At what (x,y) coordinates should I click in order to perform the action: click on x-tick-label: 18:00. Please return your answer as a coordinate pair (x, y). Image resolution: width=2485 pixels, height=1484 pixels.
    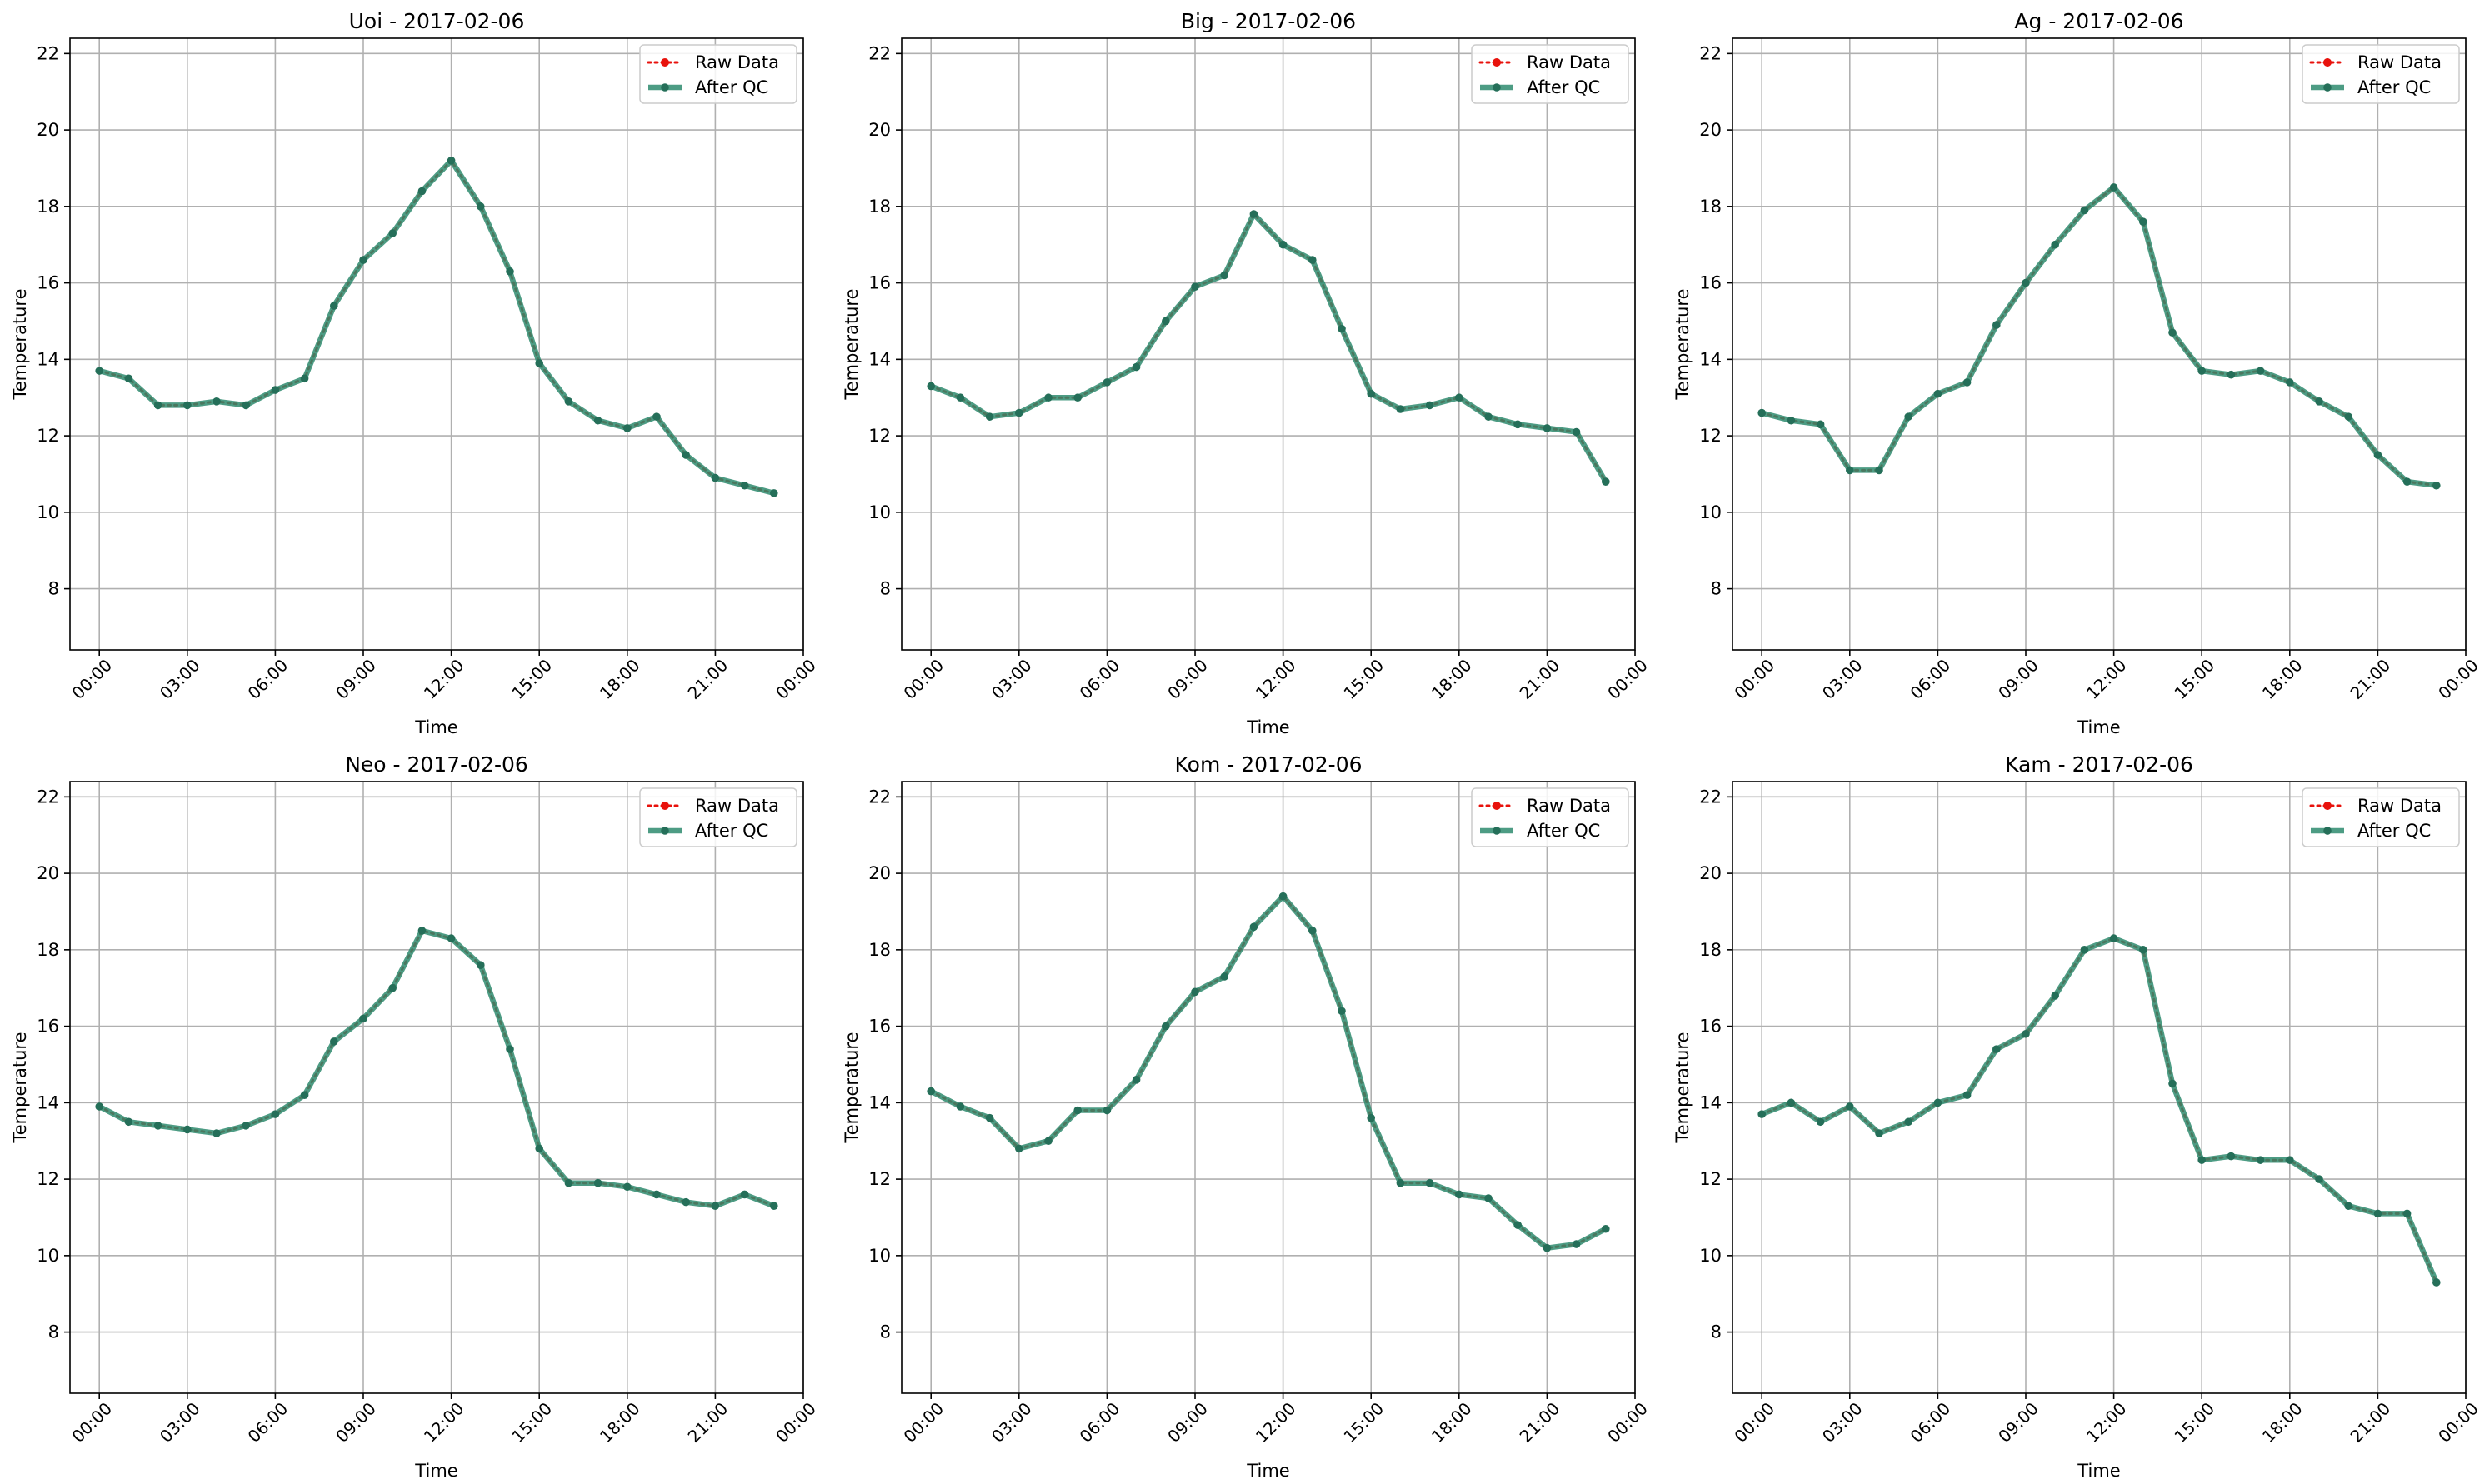
    Looking at the image, I should click on (2282, 679).